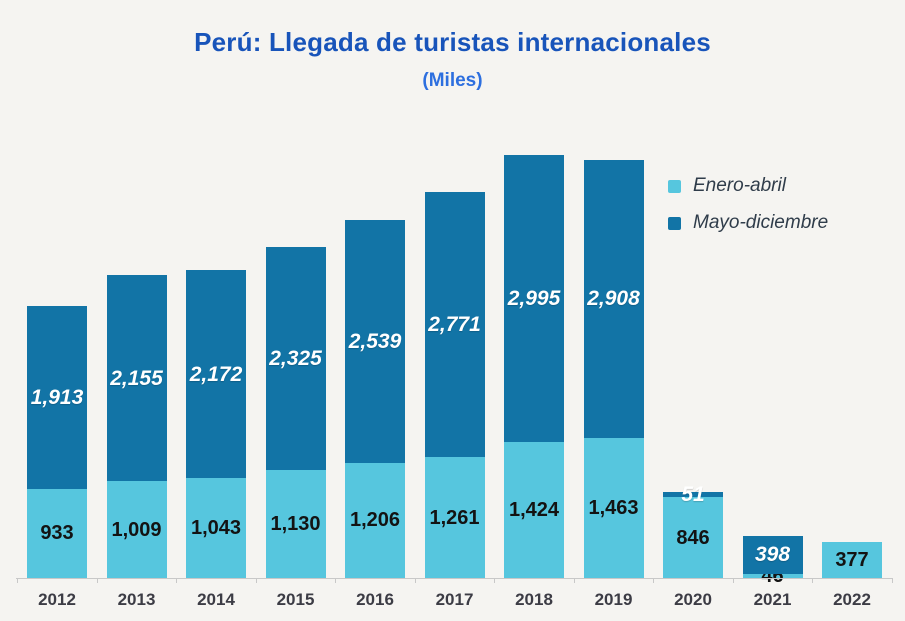  What do you see at coordinates (772, 599) in the screenshot?
I see `x-axis-label-2021: 2021` at bounding box center [772, 599].